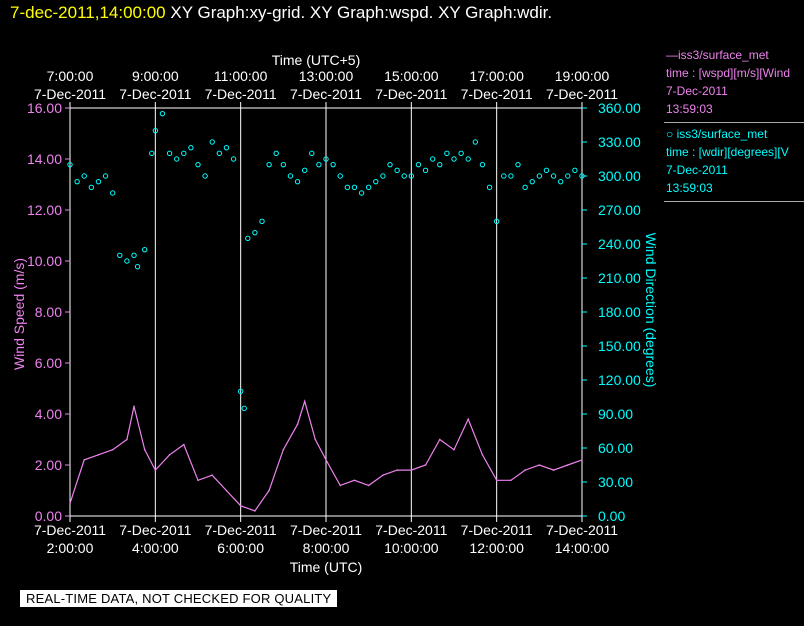  What do you see at coordinates (179, 598) in the screenshot?
I see `quality-warning-banner: REAL-TIME DATA, NOT CHECKED FOR QUALITY` at bounding box center [179, 598].